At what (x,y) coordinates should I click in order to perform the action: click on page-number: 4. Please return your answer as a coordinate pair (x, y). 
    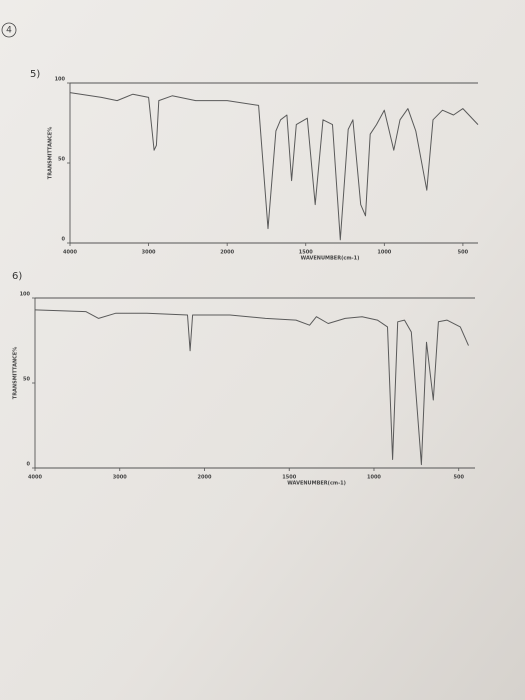
    Looking at the image, I should click on (9, 31).